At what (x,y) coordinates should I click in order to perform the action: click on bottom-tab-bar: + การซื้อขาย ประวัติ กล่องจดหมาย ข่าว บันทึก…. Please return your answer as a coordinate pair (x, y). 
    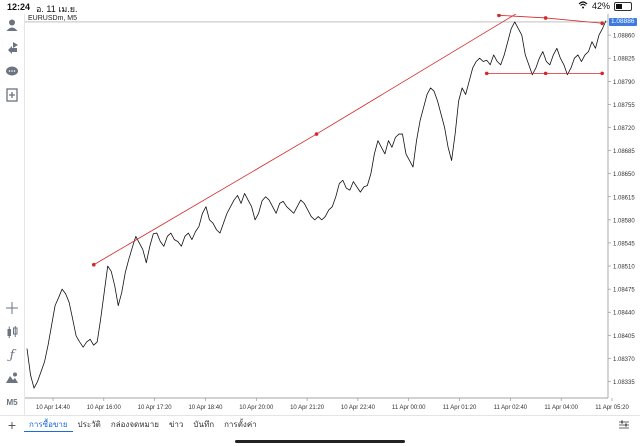
    Looking at the image, I should click on (320, 424).